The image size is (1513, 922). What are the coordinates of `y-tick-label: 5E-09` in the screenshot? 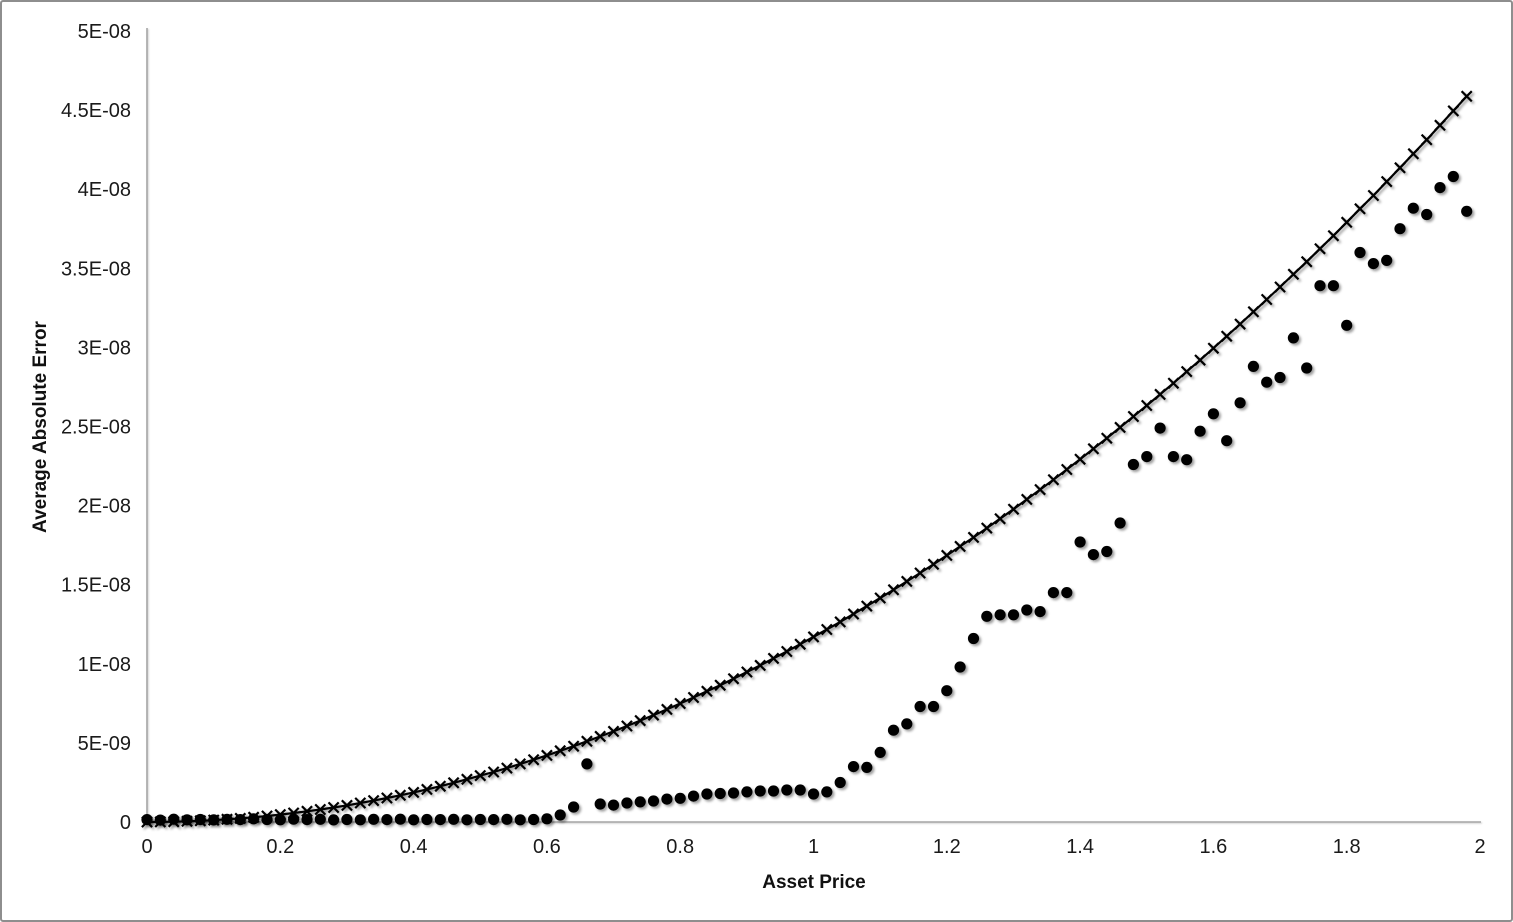 It's located at (104, 744).